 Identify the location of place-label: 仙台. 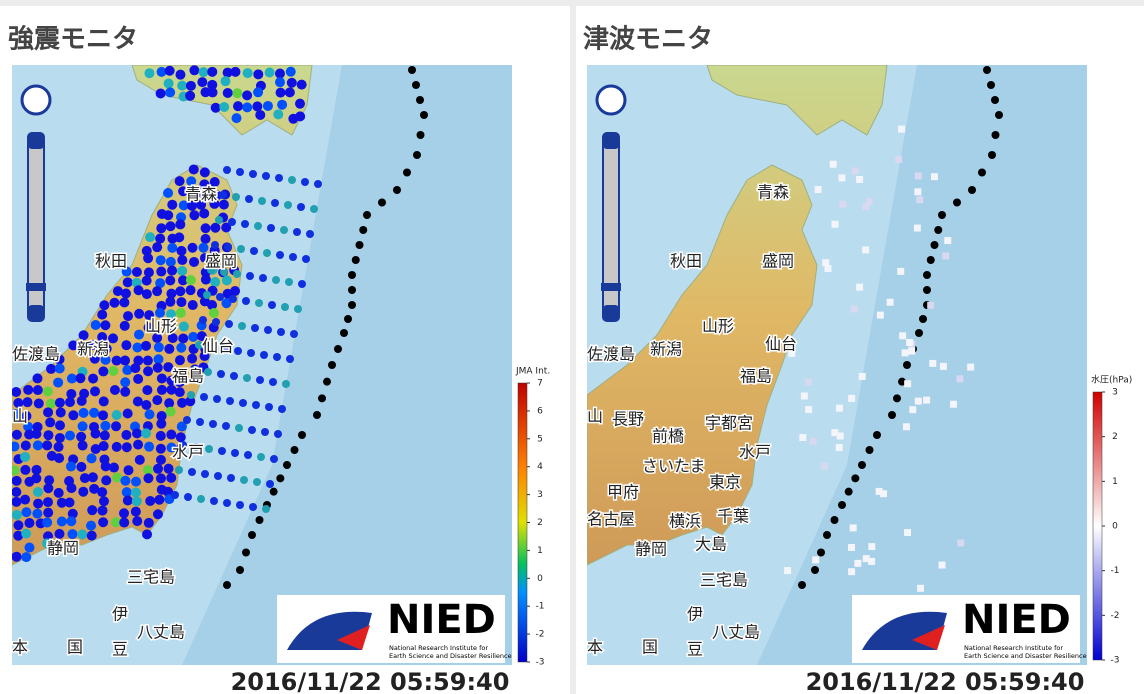
(218, 346).